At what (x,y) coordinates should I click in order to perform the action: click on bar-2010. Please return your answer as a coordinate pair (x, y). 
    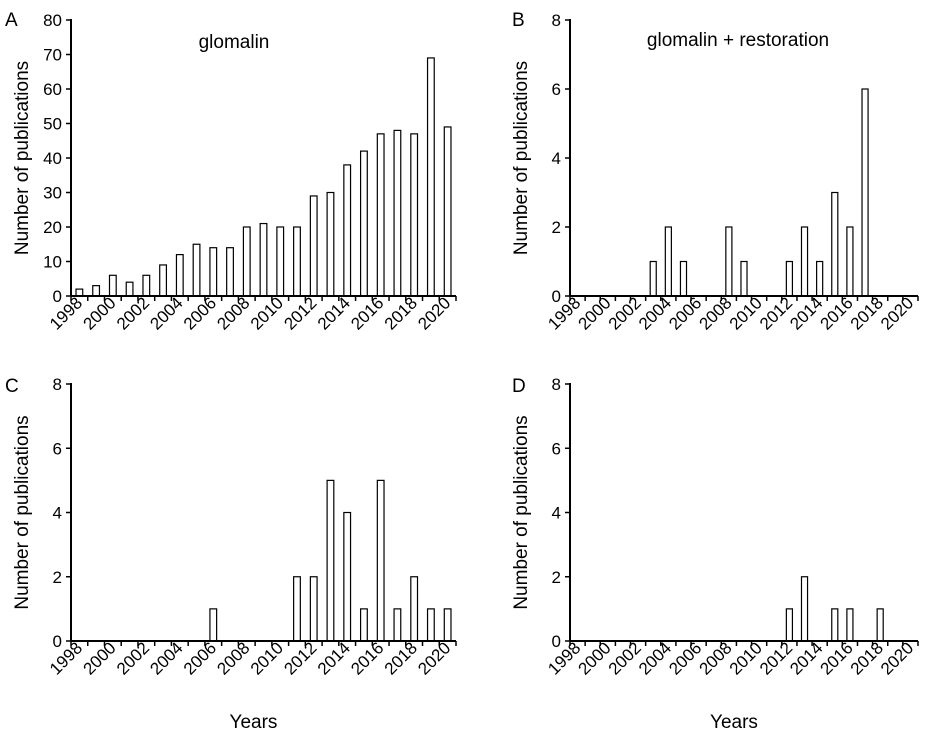
    Looking at the image, I should click on (280, 261).